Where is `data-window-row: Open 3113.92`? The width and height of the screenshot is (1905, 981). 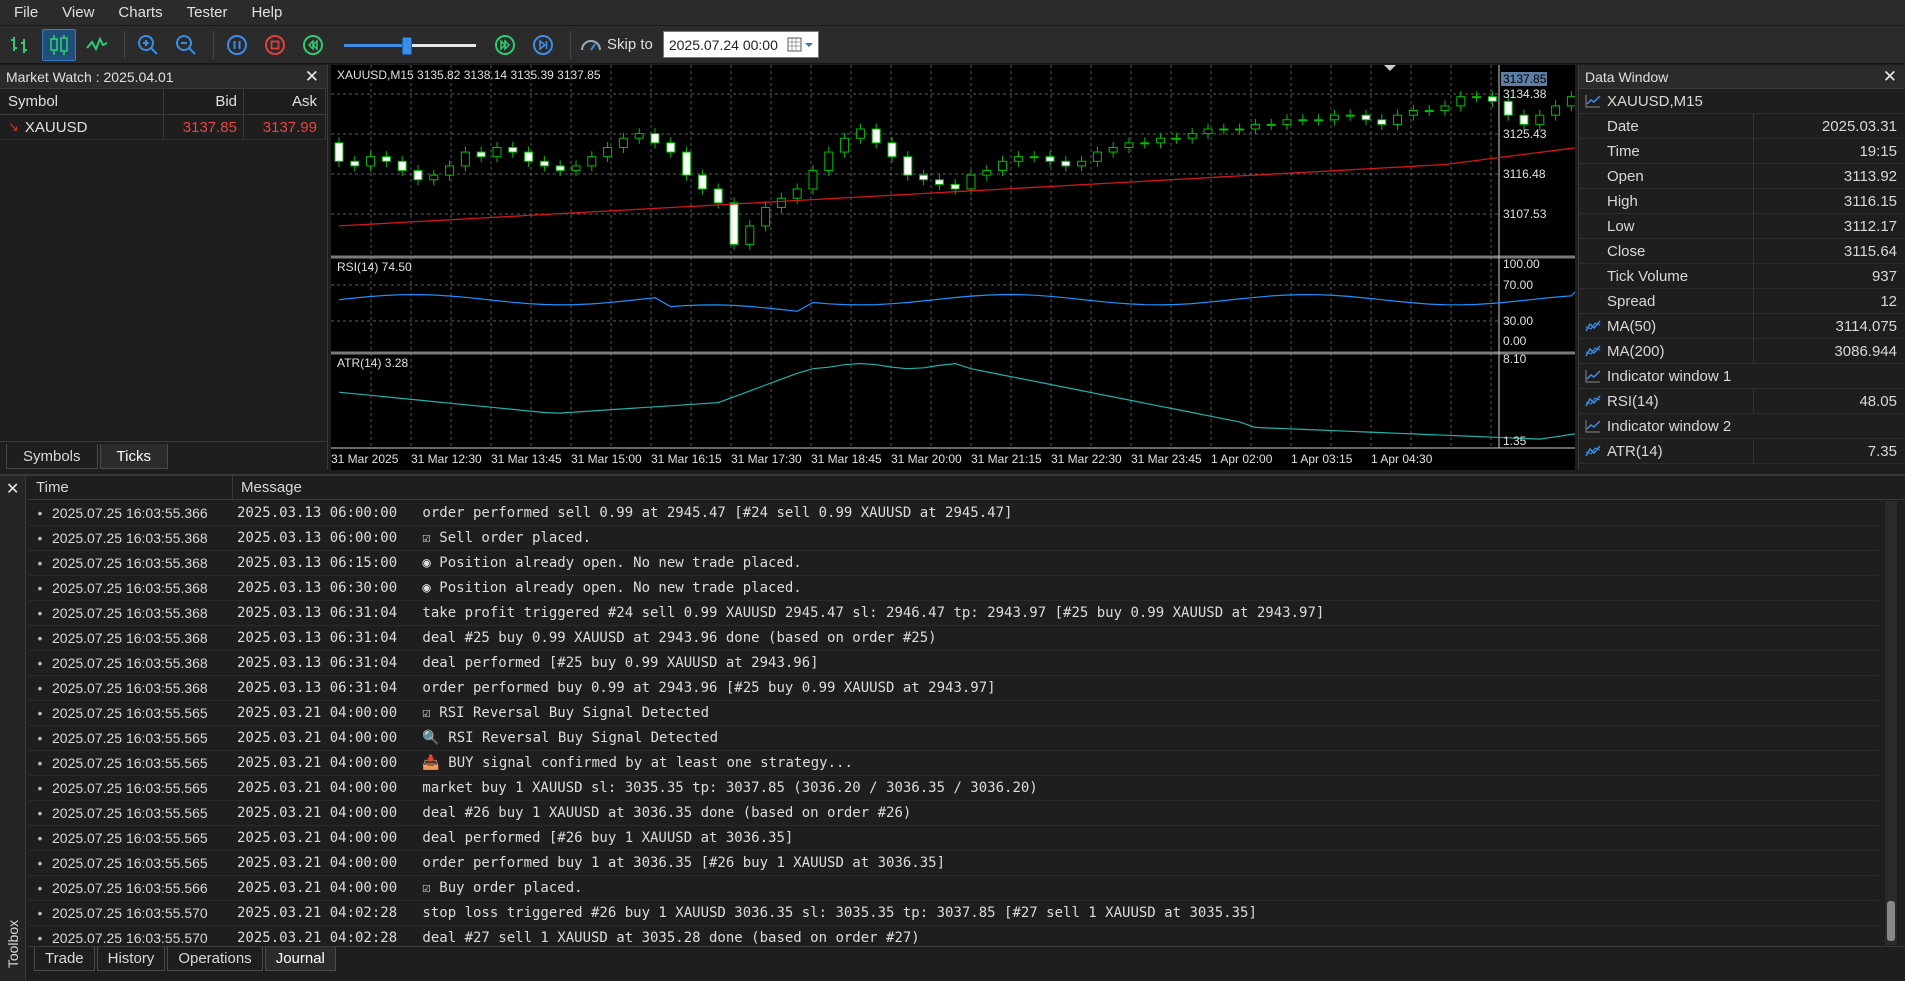 data-window-row: Open 3113.92 is located at coordinates (1742, 176).